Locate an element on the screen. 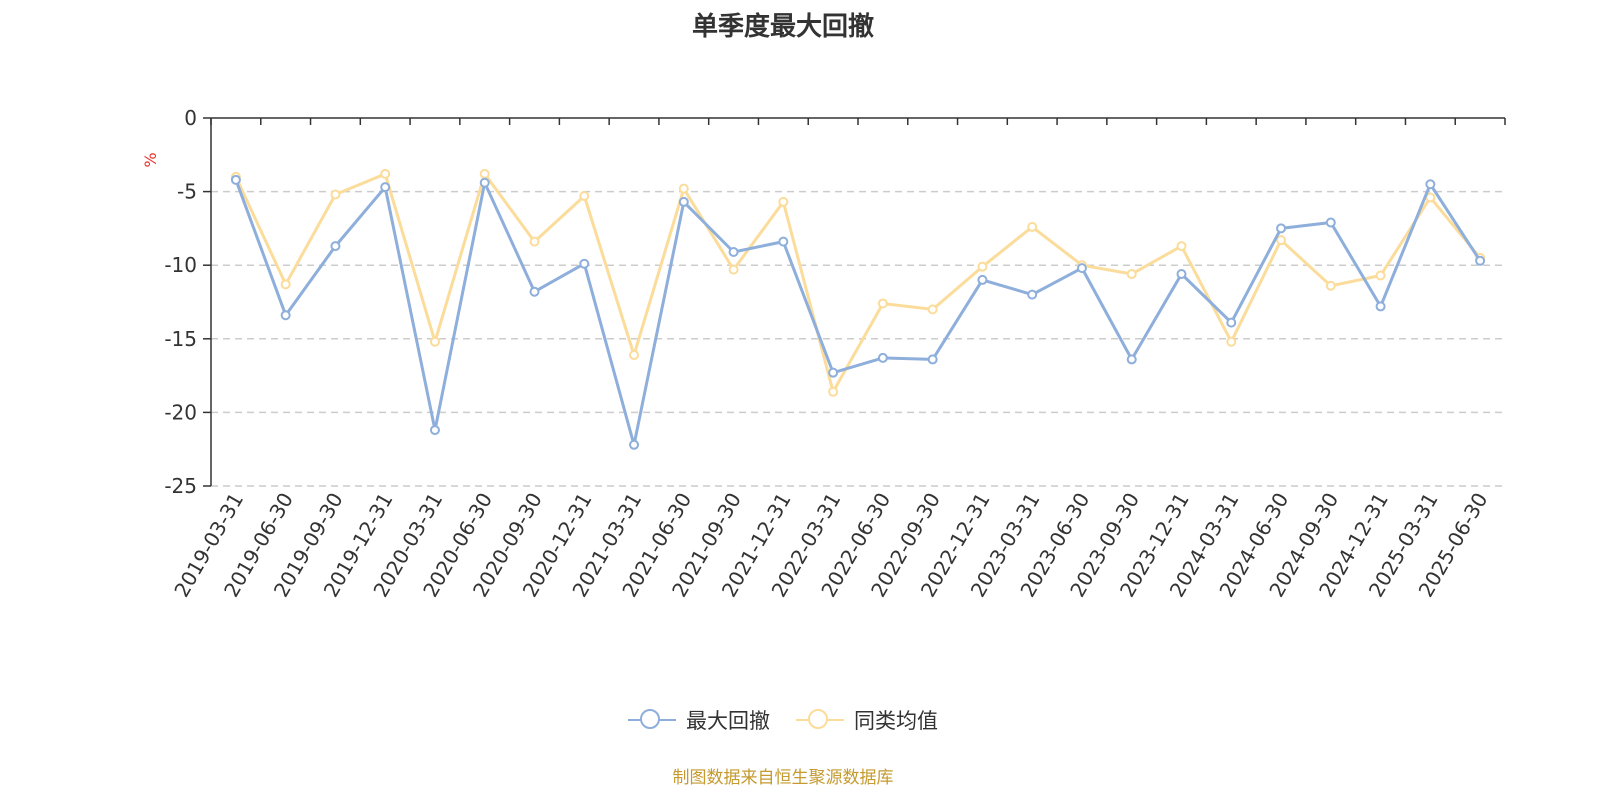 The height and width of the screenshot is (800, 1600). y-tick-label: -25 is located at coordinates (180, 486).